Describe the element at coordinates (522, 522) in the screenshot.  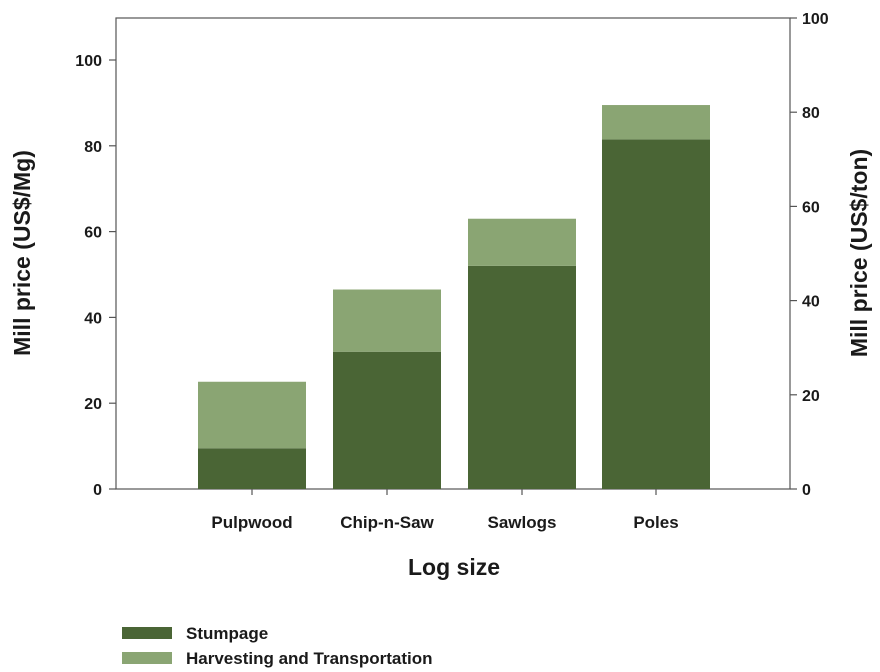
I see `x-tick-label-sawlogs: Sawlogs` at that location.